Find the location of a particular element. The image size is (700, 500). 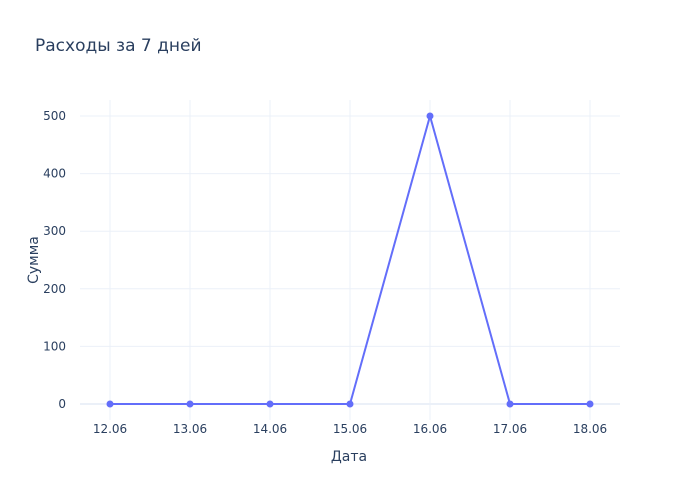

x-tick-label: 15.06 is located at coordinates (350, 429).